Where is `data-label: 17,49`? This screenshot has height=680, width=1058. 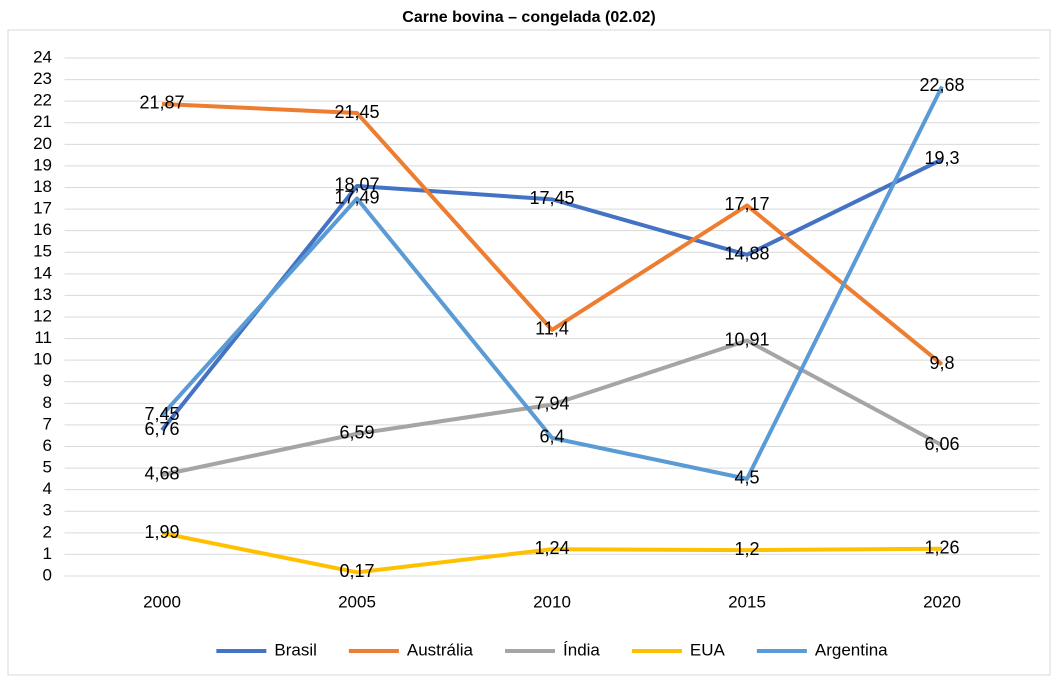 data-label: 17,49 is located at coordinates (356, 197).